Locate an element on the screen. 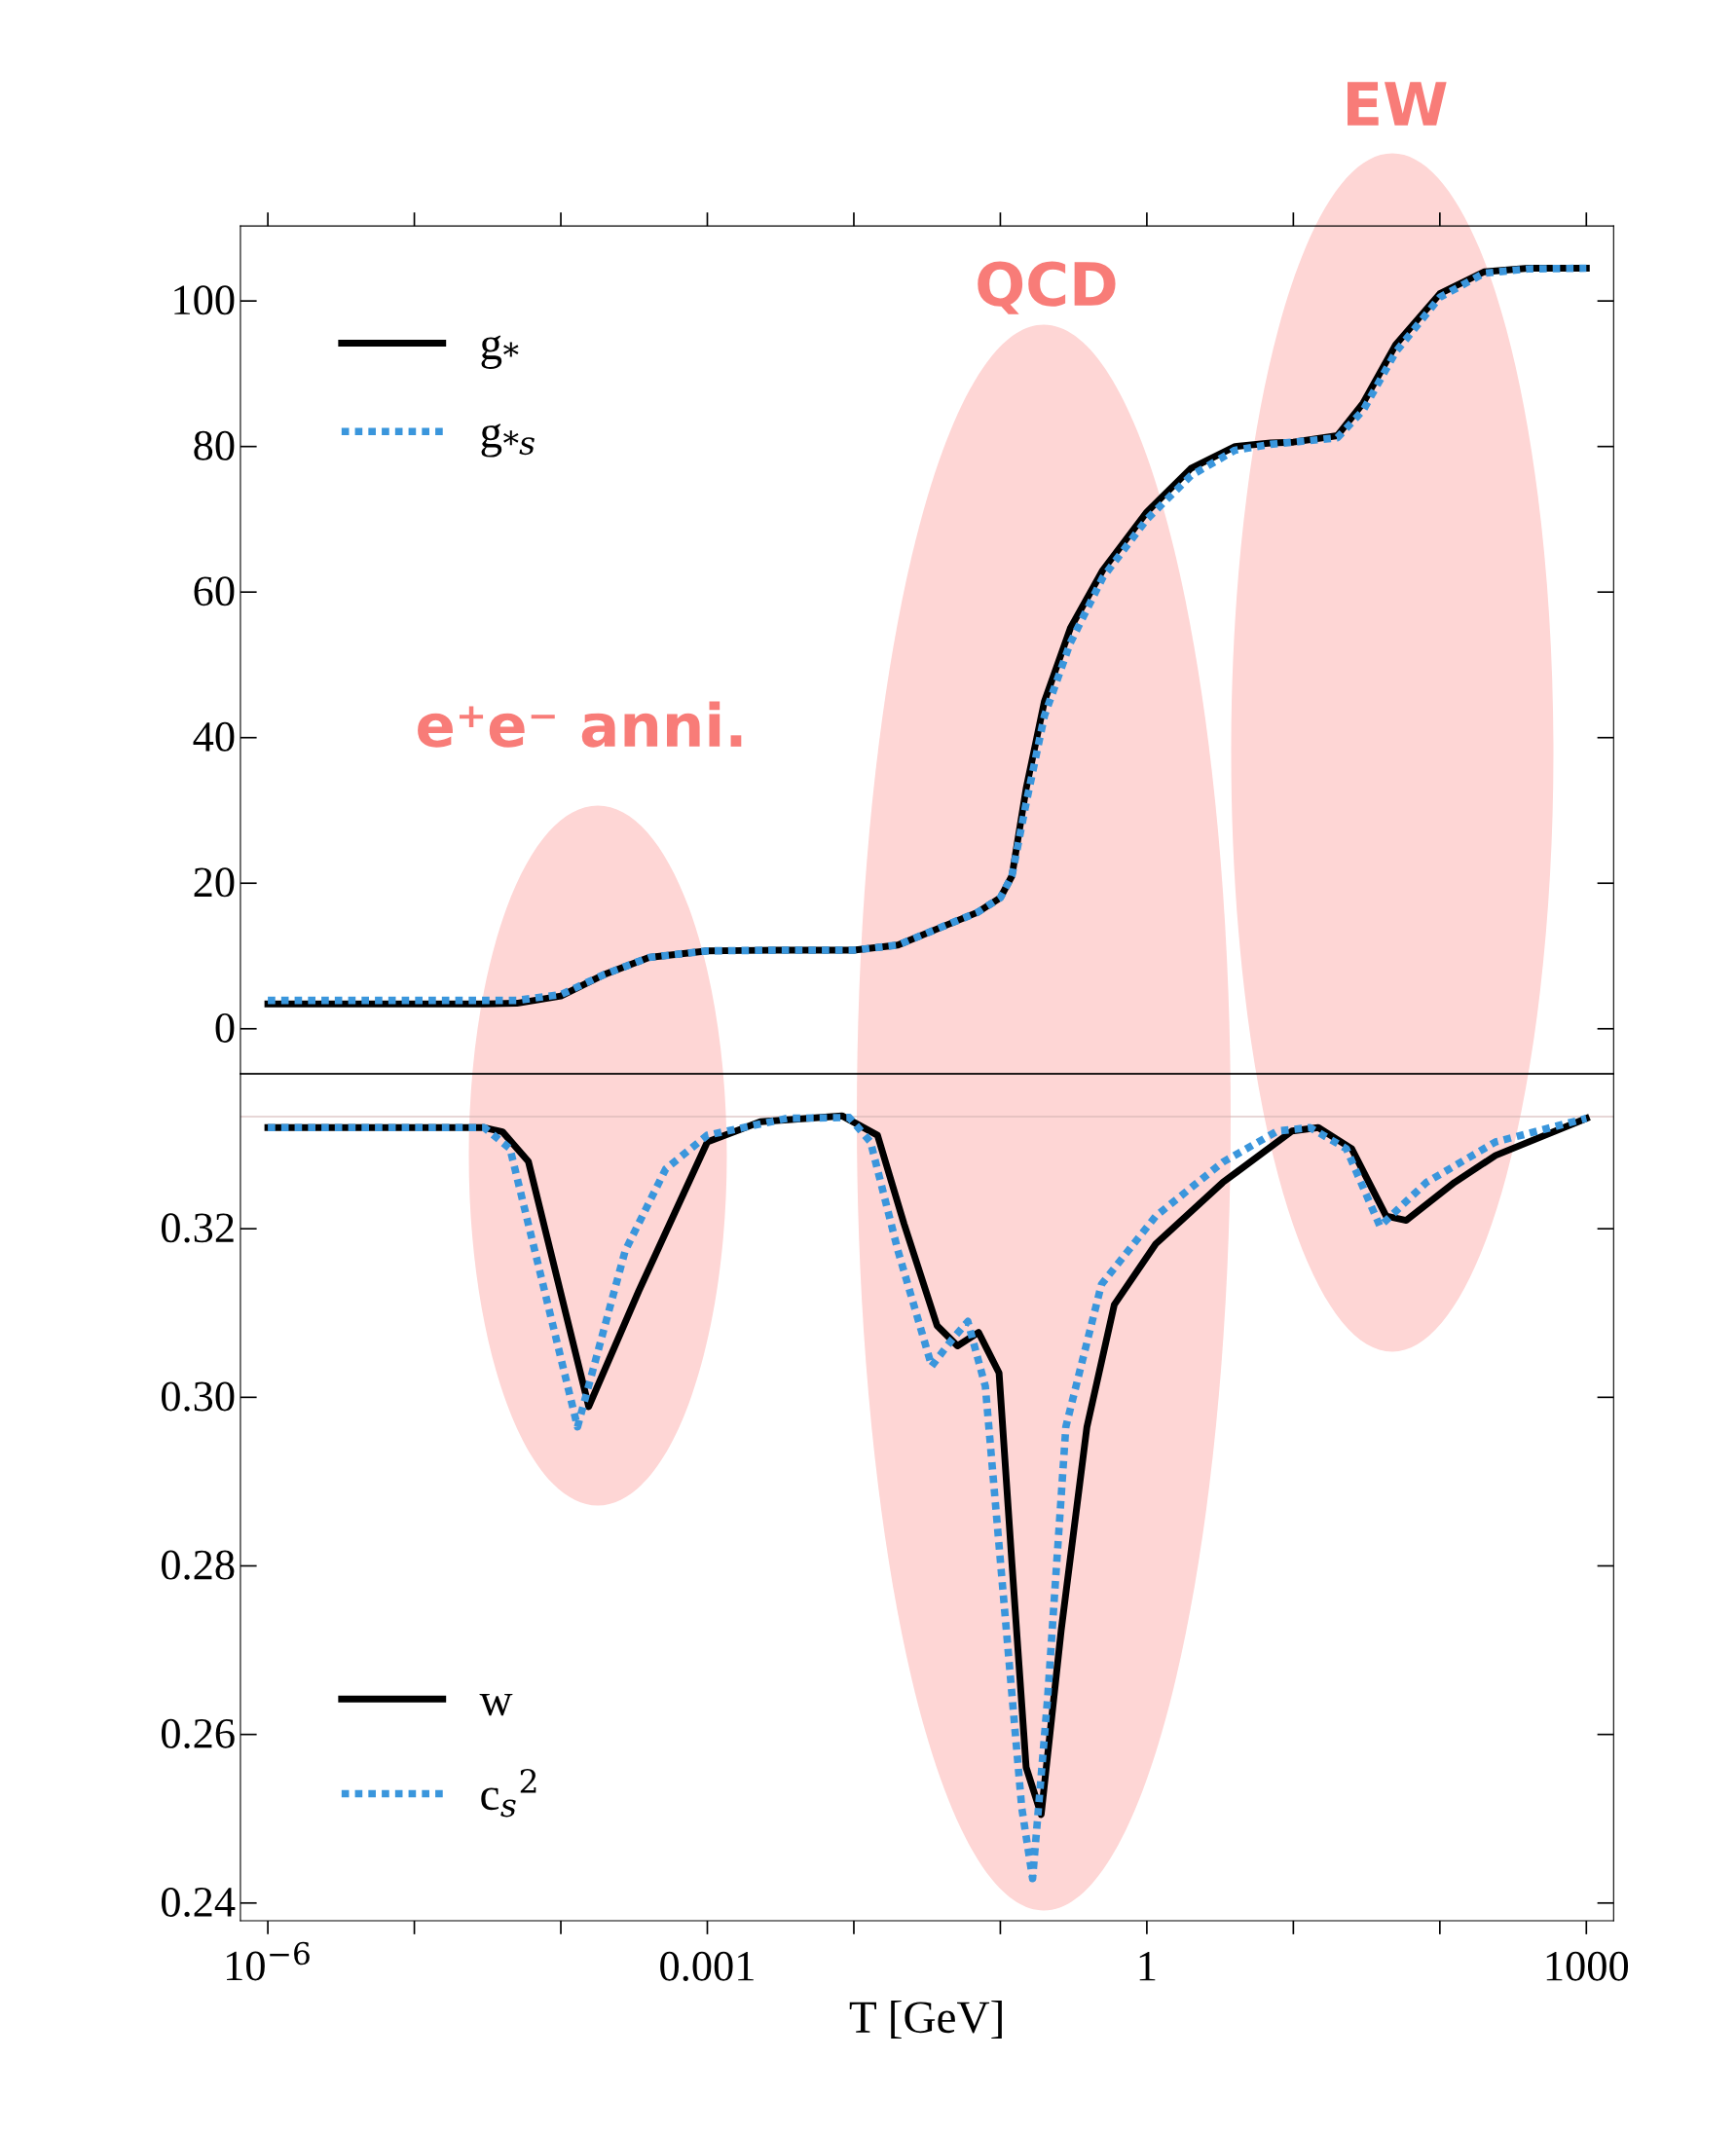 Image resolution: width=1736 pixels, height=2132 pixels. annotation: e⁺e⁻ anni. is located at coordinates (580, 724).